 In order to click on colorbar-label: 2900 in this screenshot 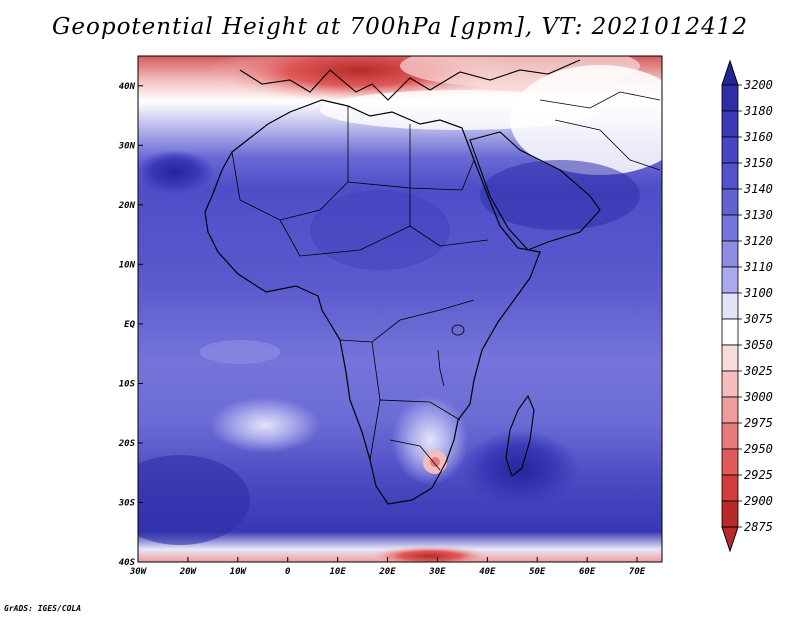, I will do `click(758, 501)`.